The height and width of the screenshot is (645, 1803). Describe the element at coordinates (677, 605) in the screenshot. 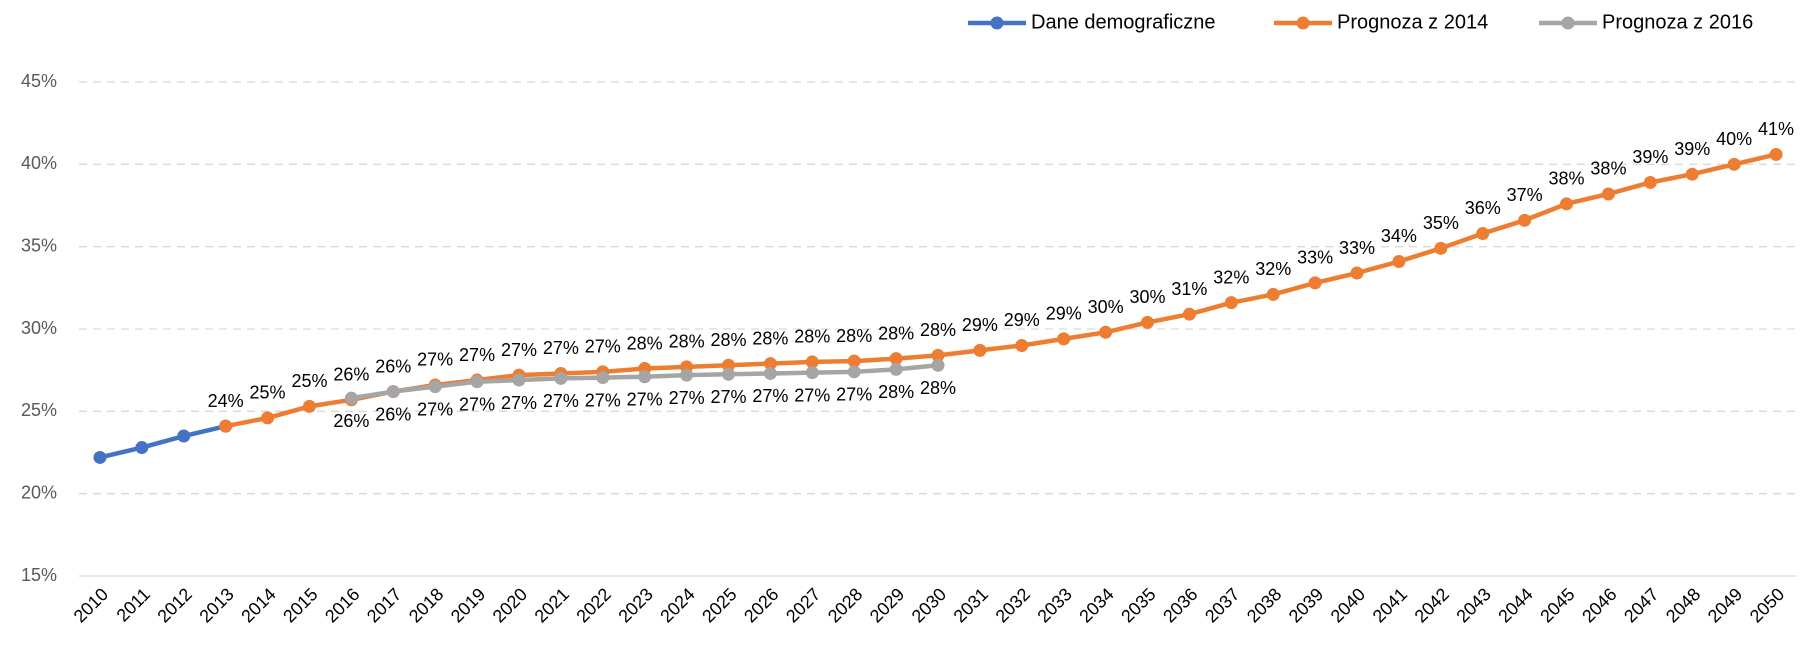

I see `x-tick-label: 2024` at that location.